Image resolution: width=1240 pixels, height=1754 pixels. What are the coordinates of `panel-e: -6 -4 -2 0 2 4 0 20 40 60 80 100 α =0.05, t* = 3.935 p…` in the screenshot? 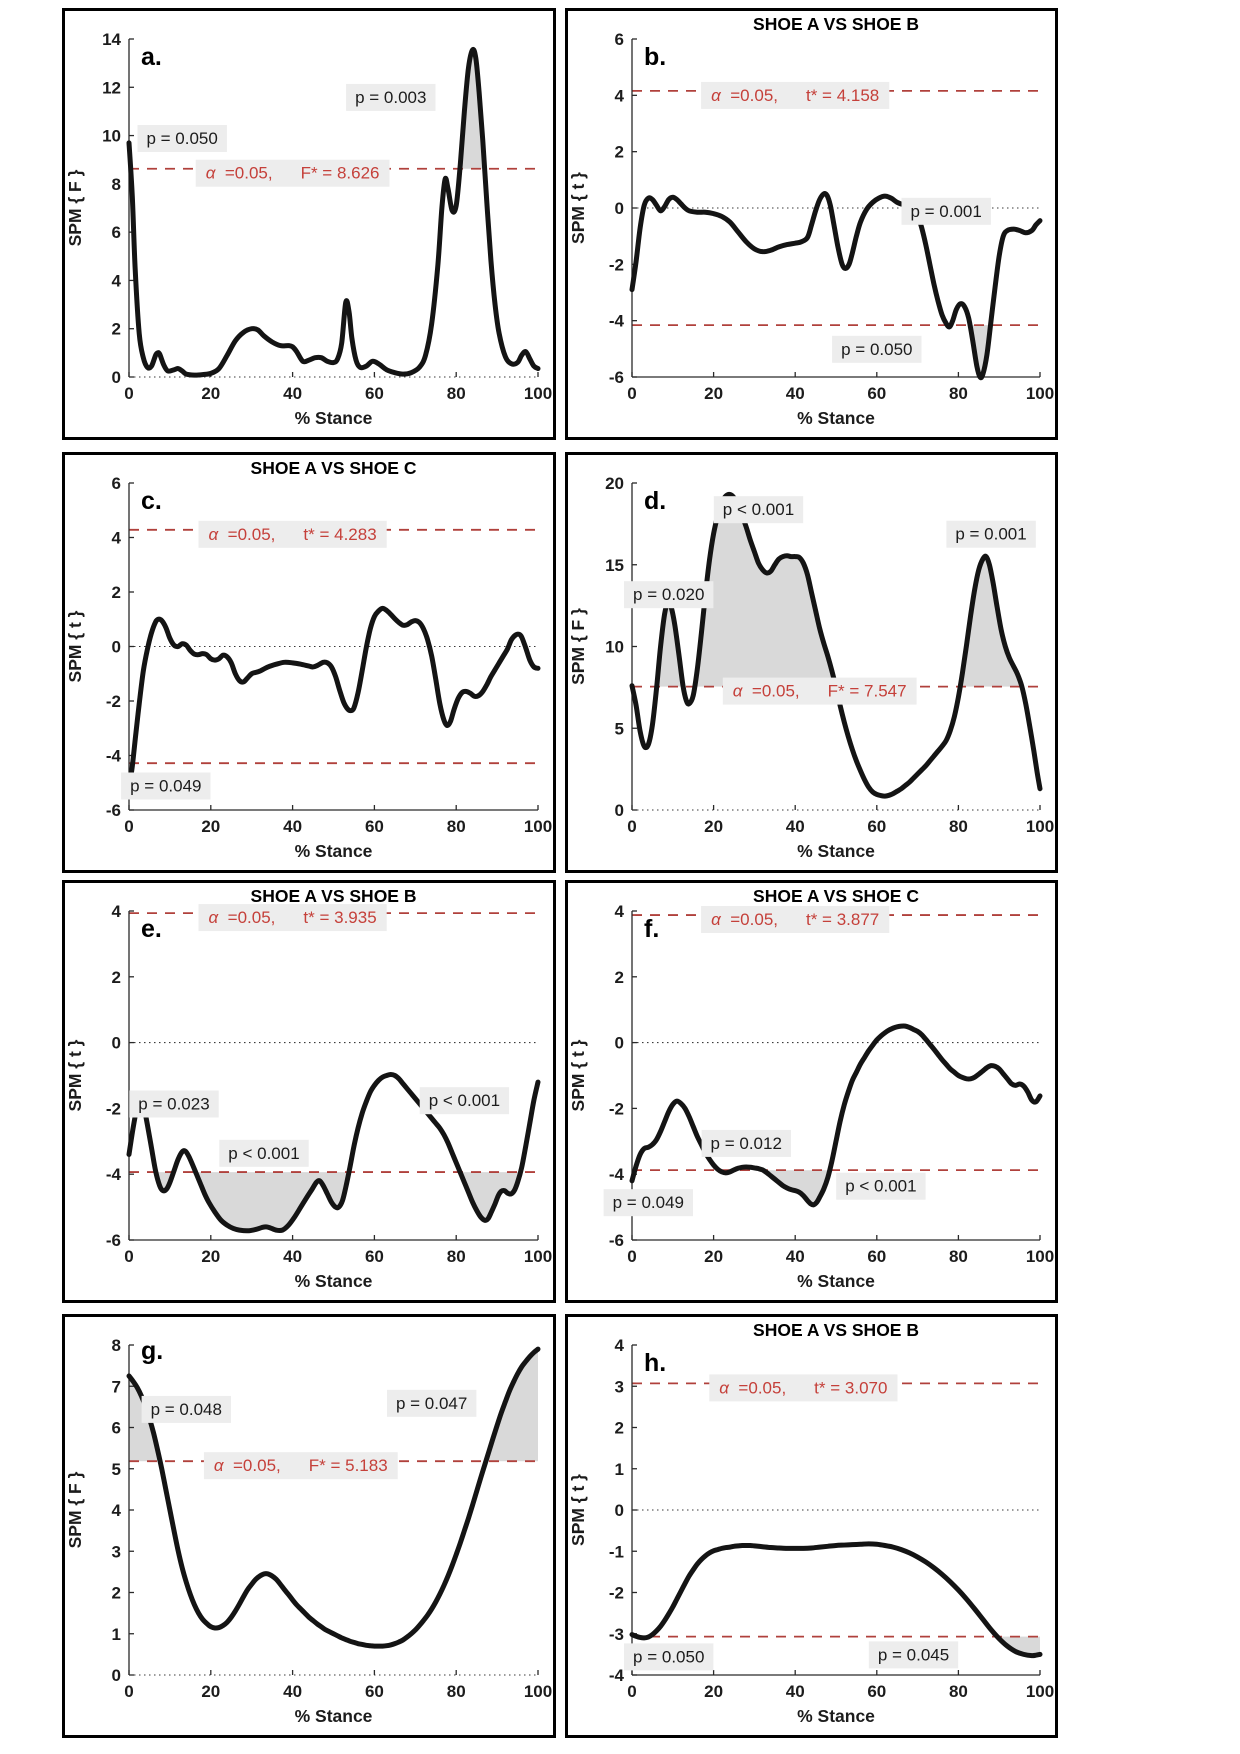 It's located at (309, 1091).